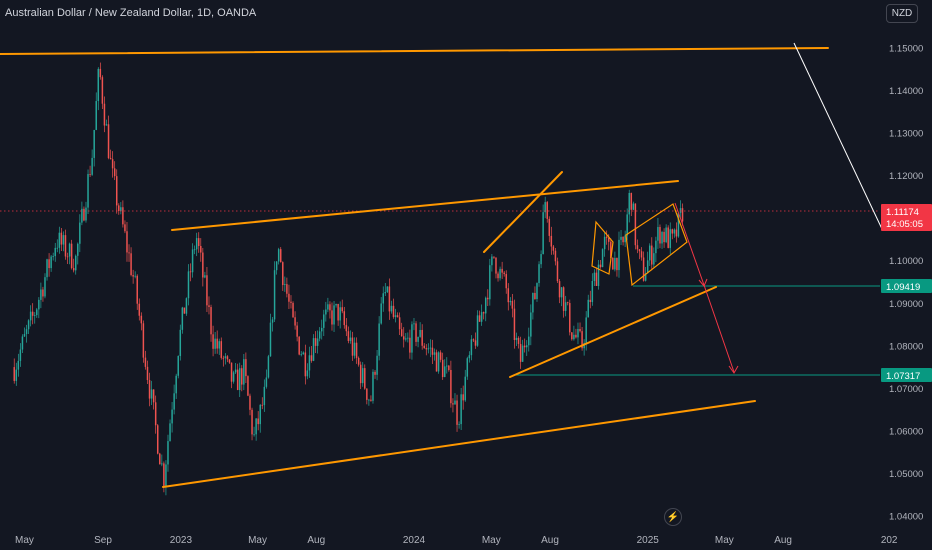 This screenshot has width=932, height=550. Describe the element at coordinates (904, 224) in the screenshot. I see `countdown-value: 14:05:05` at that location.